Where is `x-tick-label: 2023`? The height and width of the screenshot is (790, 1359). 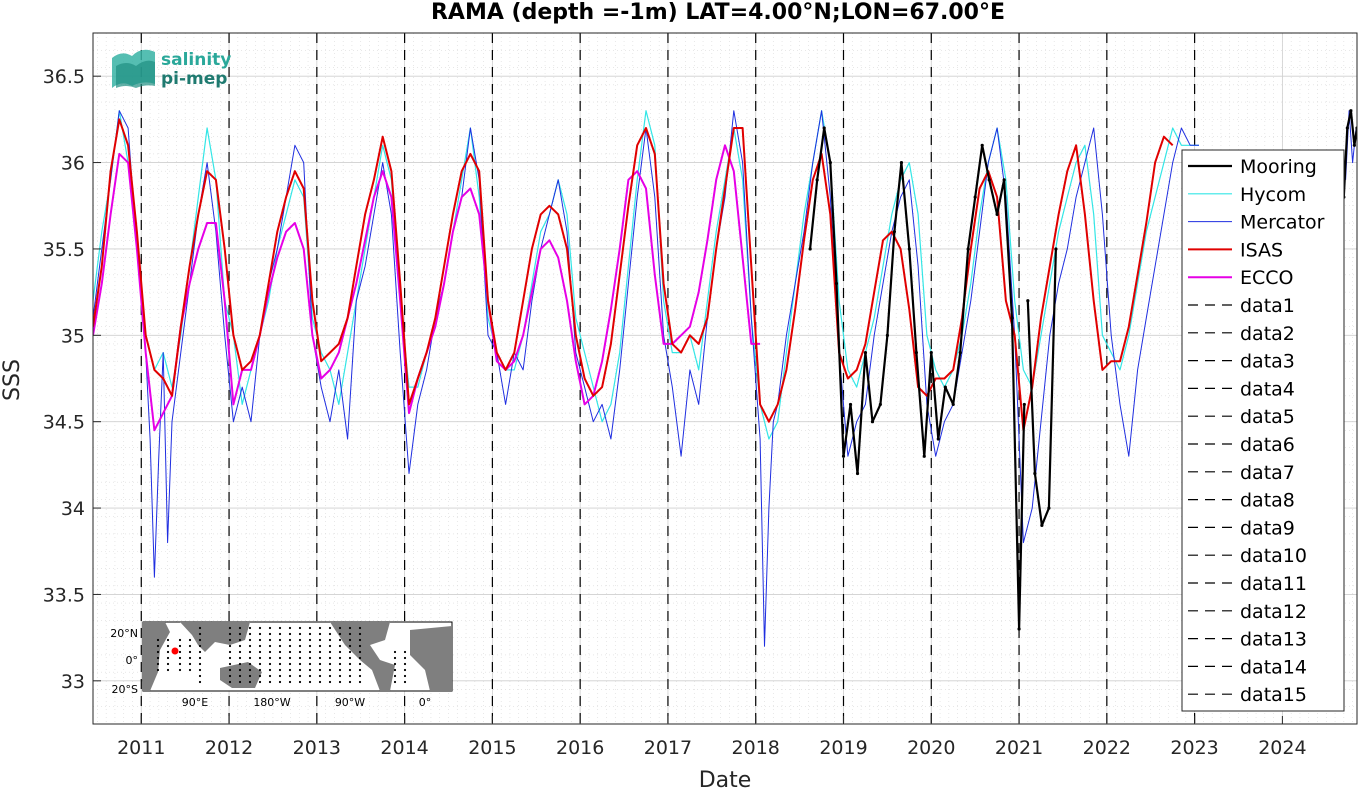 x-tick-label: 2023 is located at coordinates (1194, 748).